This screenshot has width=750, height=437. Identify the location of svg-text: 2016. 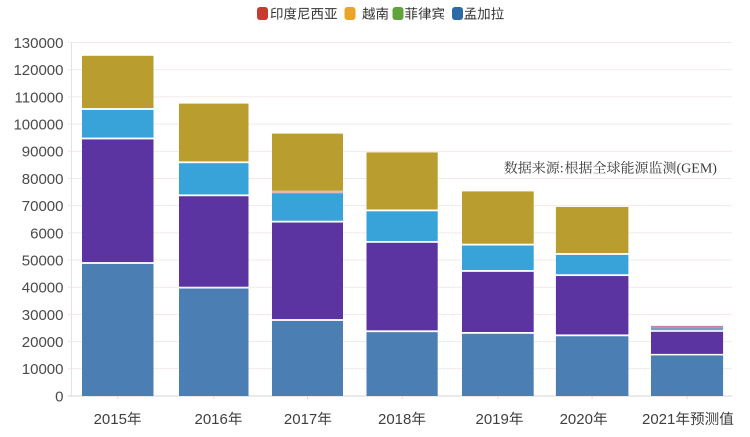
(211, 419).